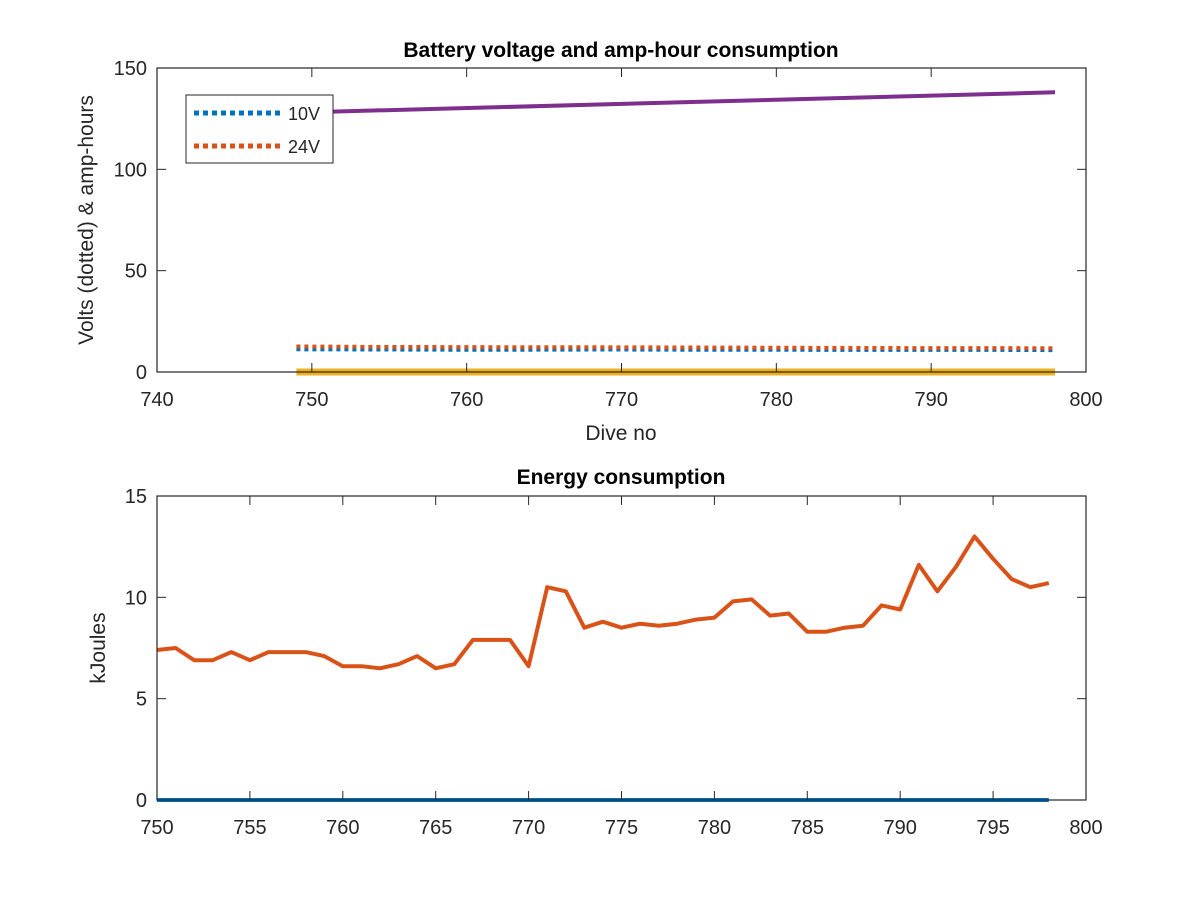 This screenshot has height=900, width=1200. Describe the element at coordinates (528, 828) in the screenshot. I see `bottom-x-tick-label: 770` at that location.